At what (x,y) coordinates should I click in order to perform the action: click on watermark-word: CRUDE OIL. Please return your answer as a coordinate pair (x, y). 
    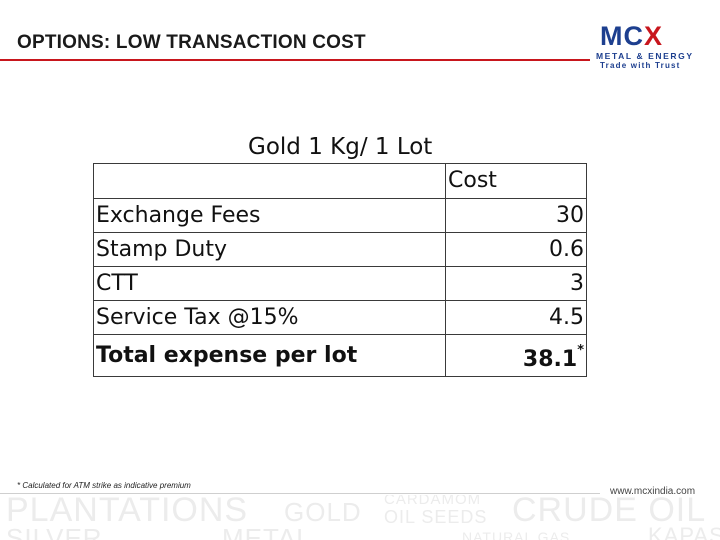
    Looking at the image, I should click on (609, 512).